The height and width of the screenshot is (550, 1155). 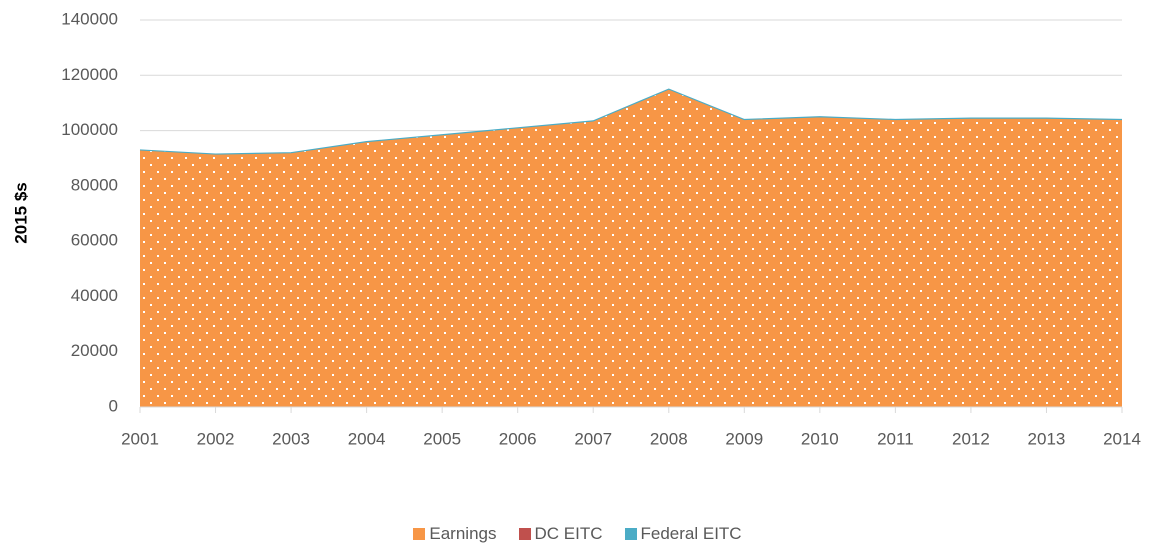 I want to click on legend-item: Earnings, so click(x=455, y=534).